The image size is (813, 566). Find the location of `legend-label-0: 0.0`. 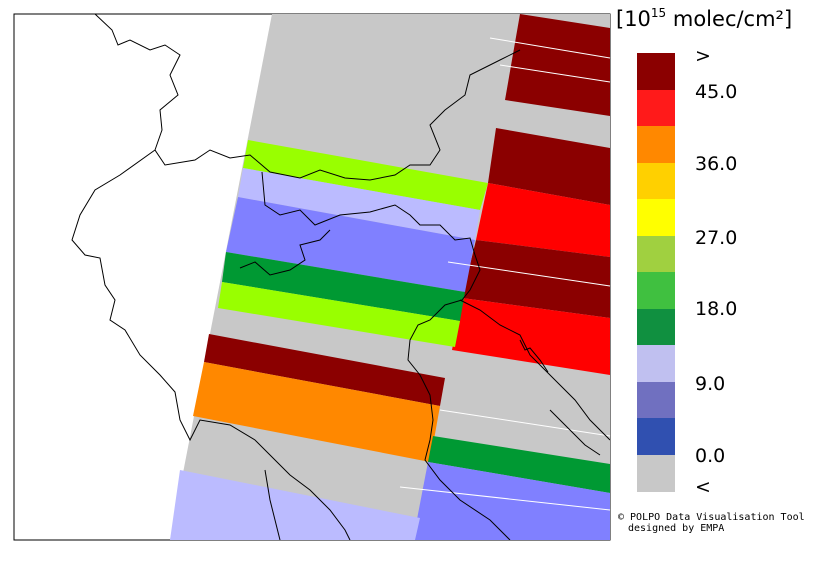

legend-label-0: 0.0 is located at coordinates (710, 456).